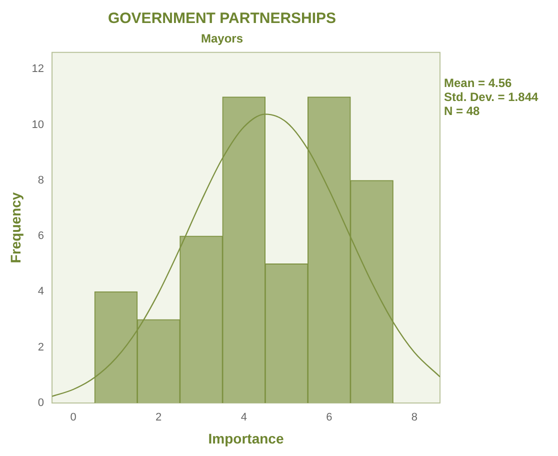 The width and height of the screenshot is (558, 456). Describe the element at coordinates (491, 97) in the screenshot. I see `text: Std. Dev. = 1.844` at that location.